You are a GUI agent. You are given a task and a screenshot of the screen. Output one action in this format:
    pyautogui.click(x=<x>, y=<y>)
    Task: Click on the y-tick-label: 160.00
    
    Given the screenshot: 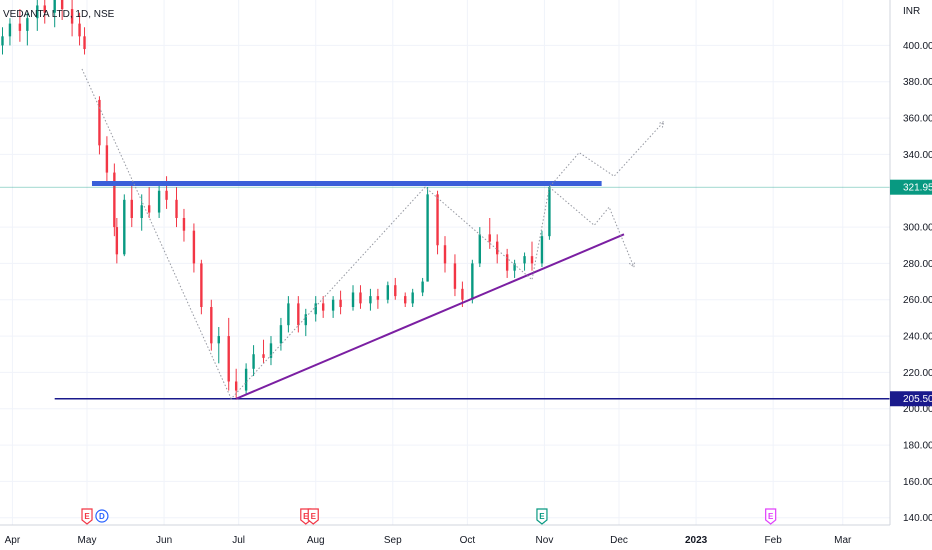 What is the action you would take?
    pyautogui.click(x=917, y=482)
    